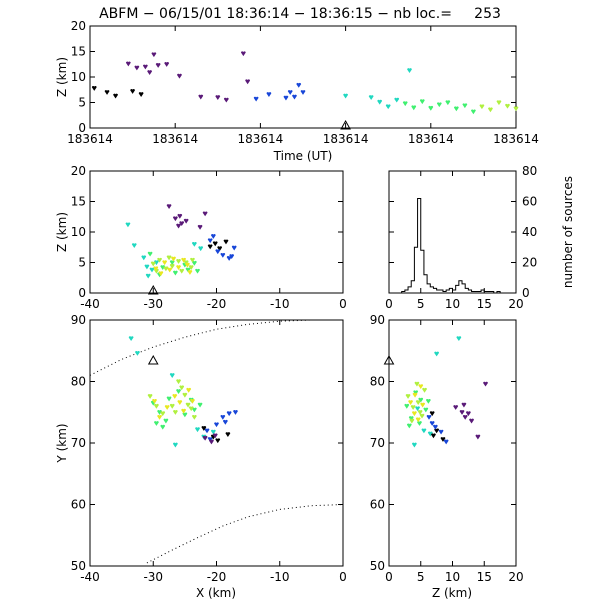 This screenshot has height=600, width=600. What do you see at coordinates (377, 443) in the screenshot?
I see `y-tick-label: 70` at bounding box center [377, 443].